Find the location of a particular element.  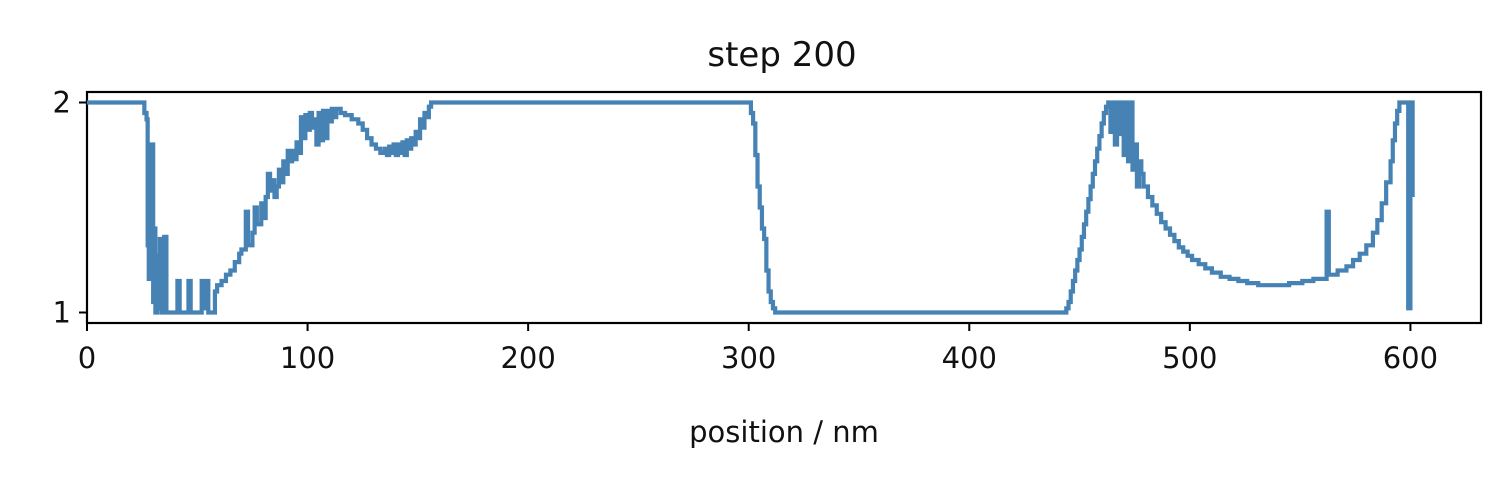

x-tick-label: 400 is located at coordinates (969, 358).